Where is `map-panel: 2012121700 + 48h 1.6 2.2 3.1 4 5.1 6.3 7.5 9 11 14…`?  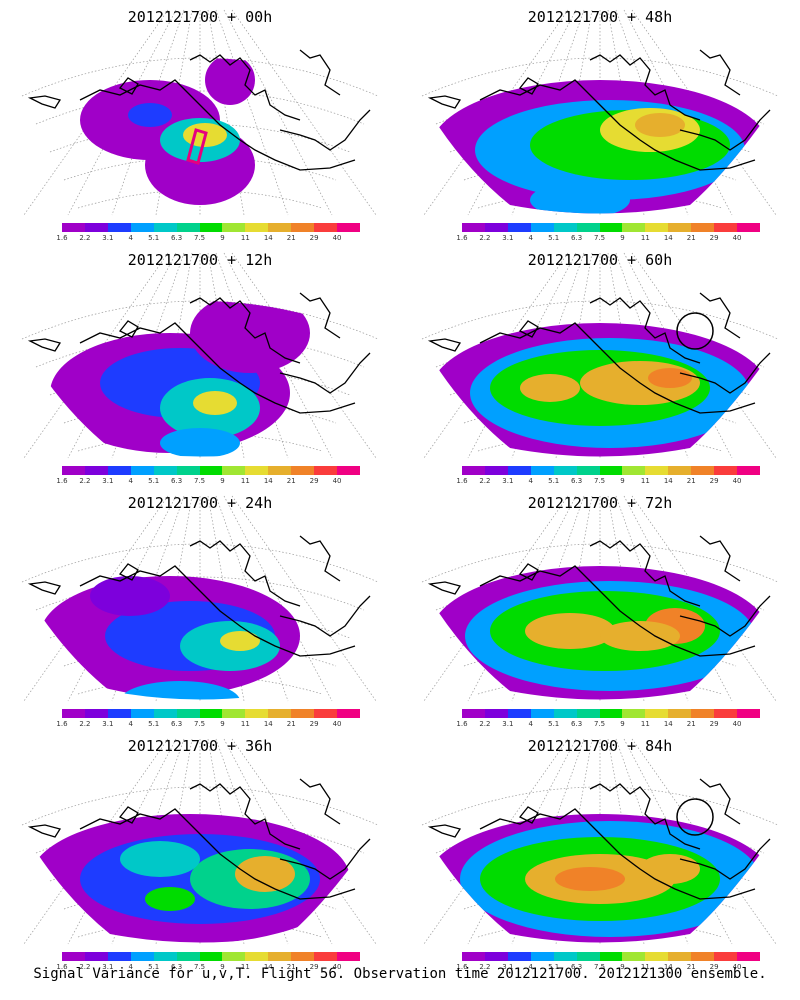 map-panel: 2012121700 + 48h 1.6 2.2 3.1 4 5.1 6.3 7.5 9 11 14… is located at coordinates (600, 121).